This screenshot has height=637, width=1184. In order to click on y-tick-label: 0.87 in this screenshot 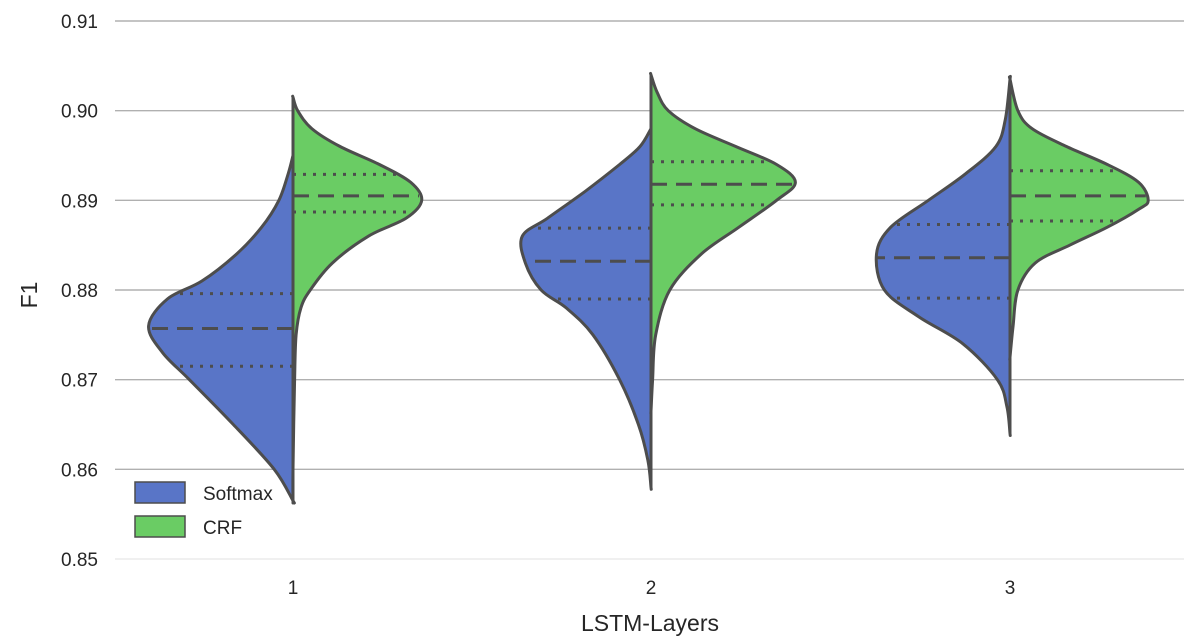, I will do `click(79, 381)`.